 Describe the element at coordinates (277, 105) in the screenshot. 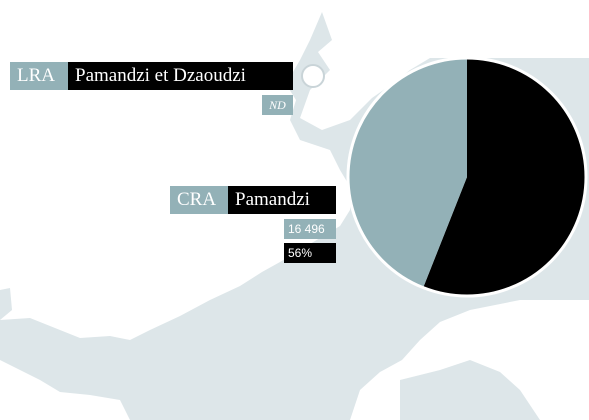

I see `lra-value: ND` at that location.